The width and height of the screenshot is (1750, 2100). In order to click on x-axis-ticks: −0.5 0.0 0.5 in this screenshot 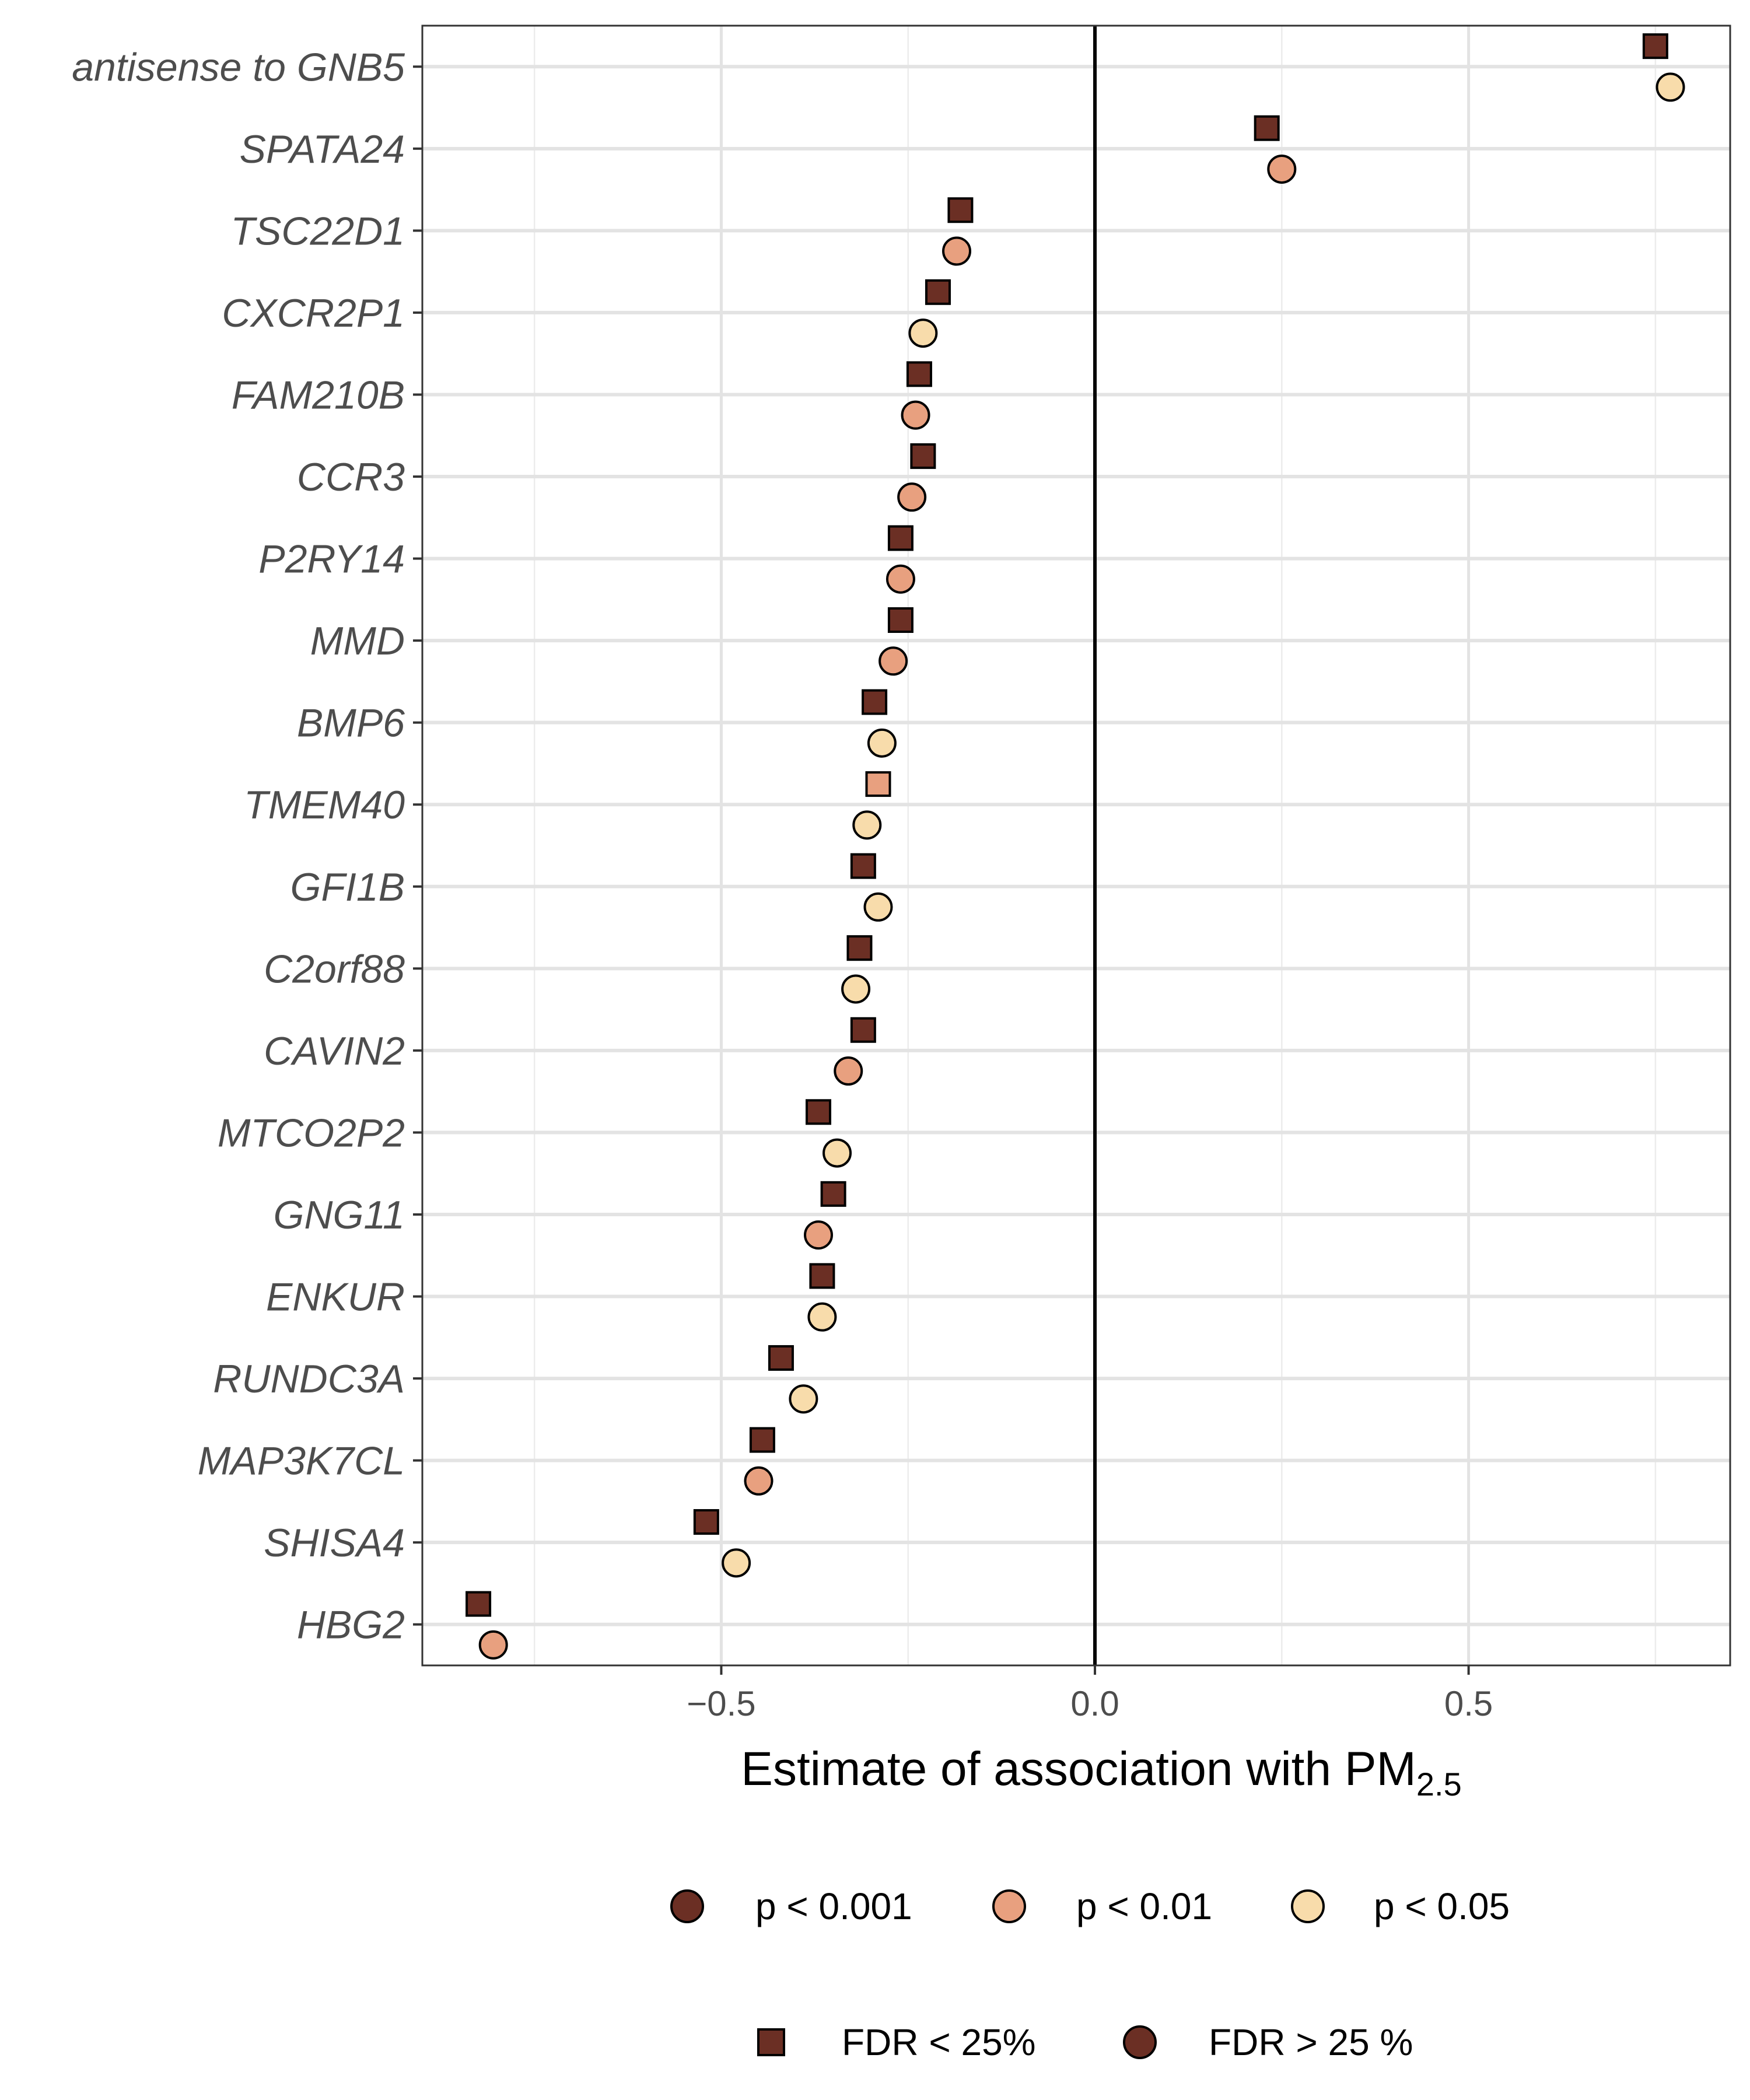, I will do `click(1090, 1694)`.